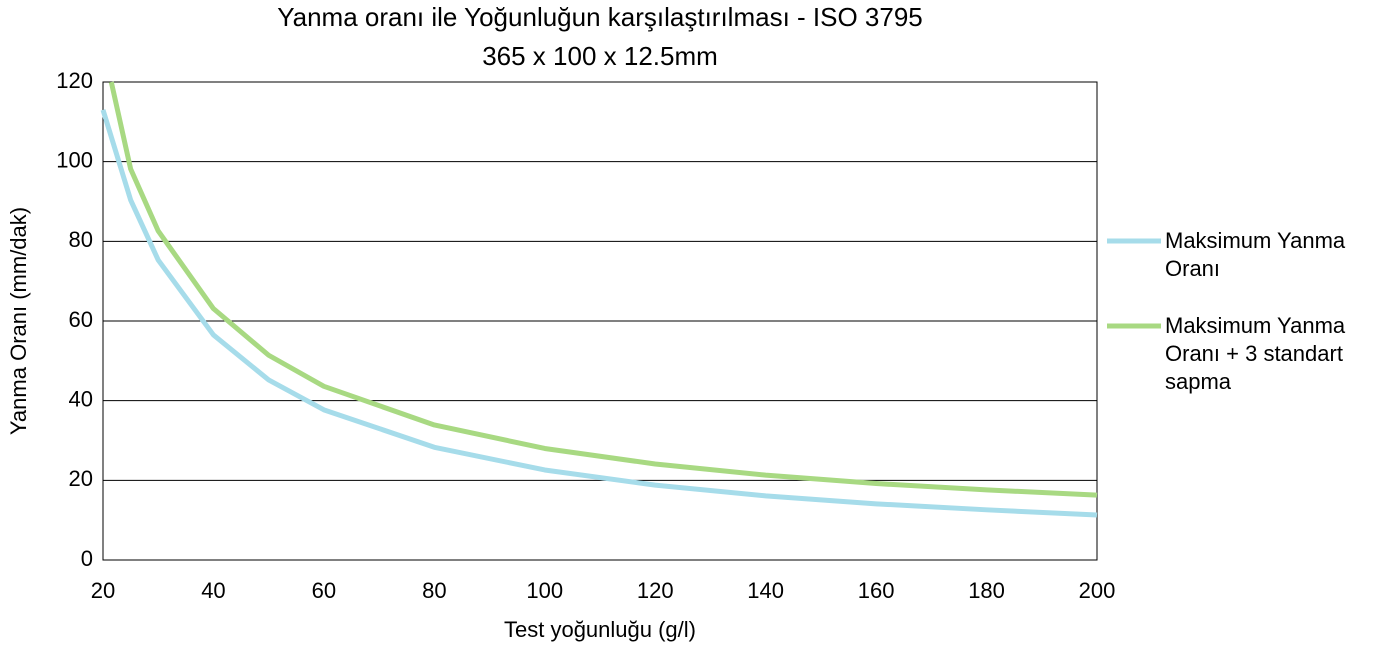 Image resolution: width=1387 pixels, height=646 pixels. What do you see at coordinates (544, 590) in the screenshot?
I see `x-tick-label: 100` at bounding box center [544, 590].